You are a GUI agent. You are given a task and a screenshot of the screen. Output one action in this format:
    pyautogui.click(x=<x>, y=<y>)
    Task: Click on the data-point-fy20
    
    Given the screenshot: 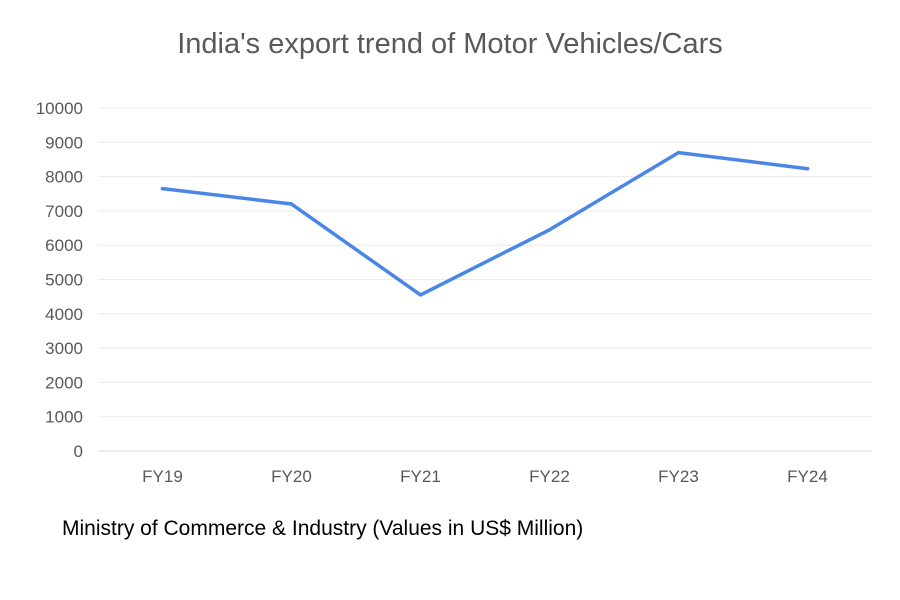 What is the action you would take?
    pyautogui.click(x=291, y=204)
    